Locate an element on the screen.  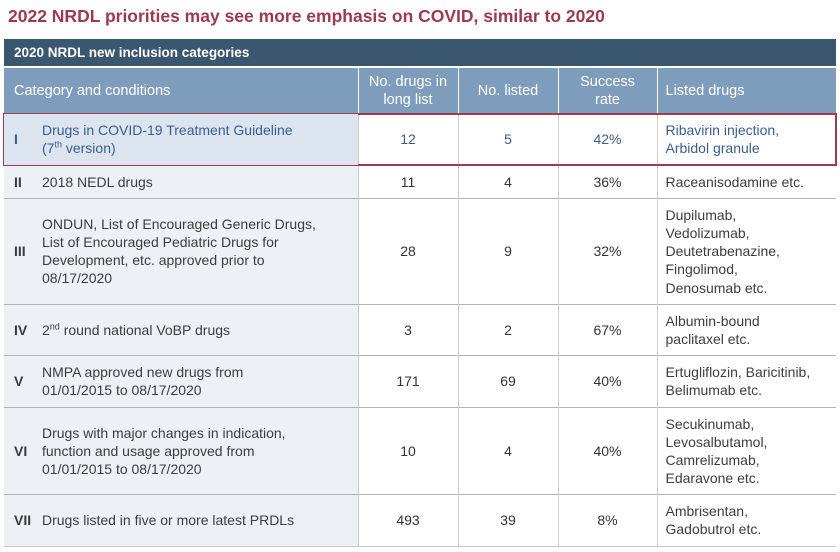
row-numeral: VI is located at coordinates (21, 450).